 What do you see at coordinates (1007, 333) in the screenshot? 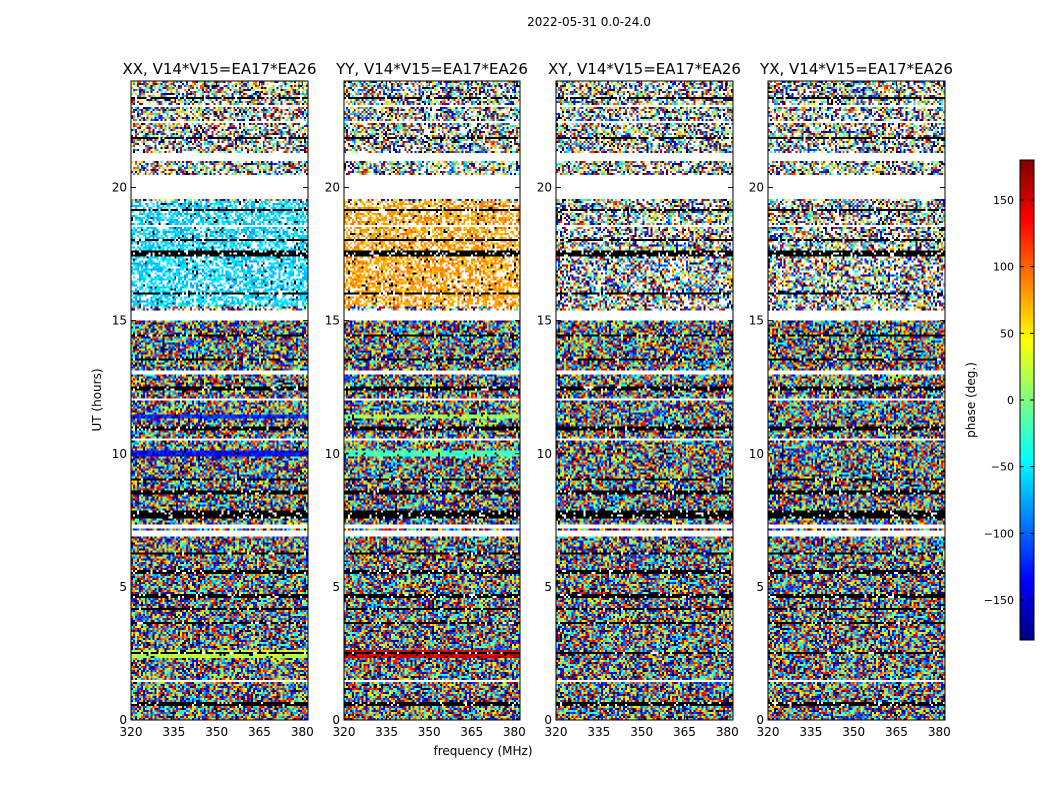
I see `colorbar-tick-label: 50` at bounding box center [1007, 333].